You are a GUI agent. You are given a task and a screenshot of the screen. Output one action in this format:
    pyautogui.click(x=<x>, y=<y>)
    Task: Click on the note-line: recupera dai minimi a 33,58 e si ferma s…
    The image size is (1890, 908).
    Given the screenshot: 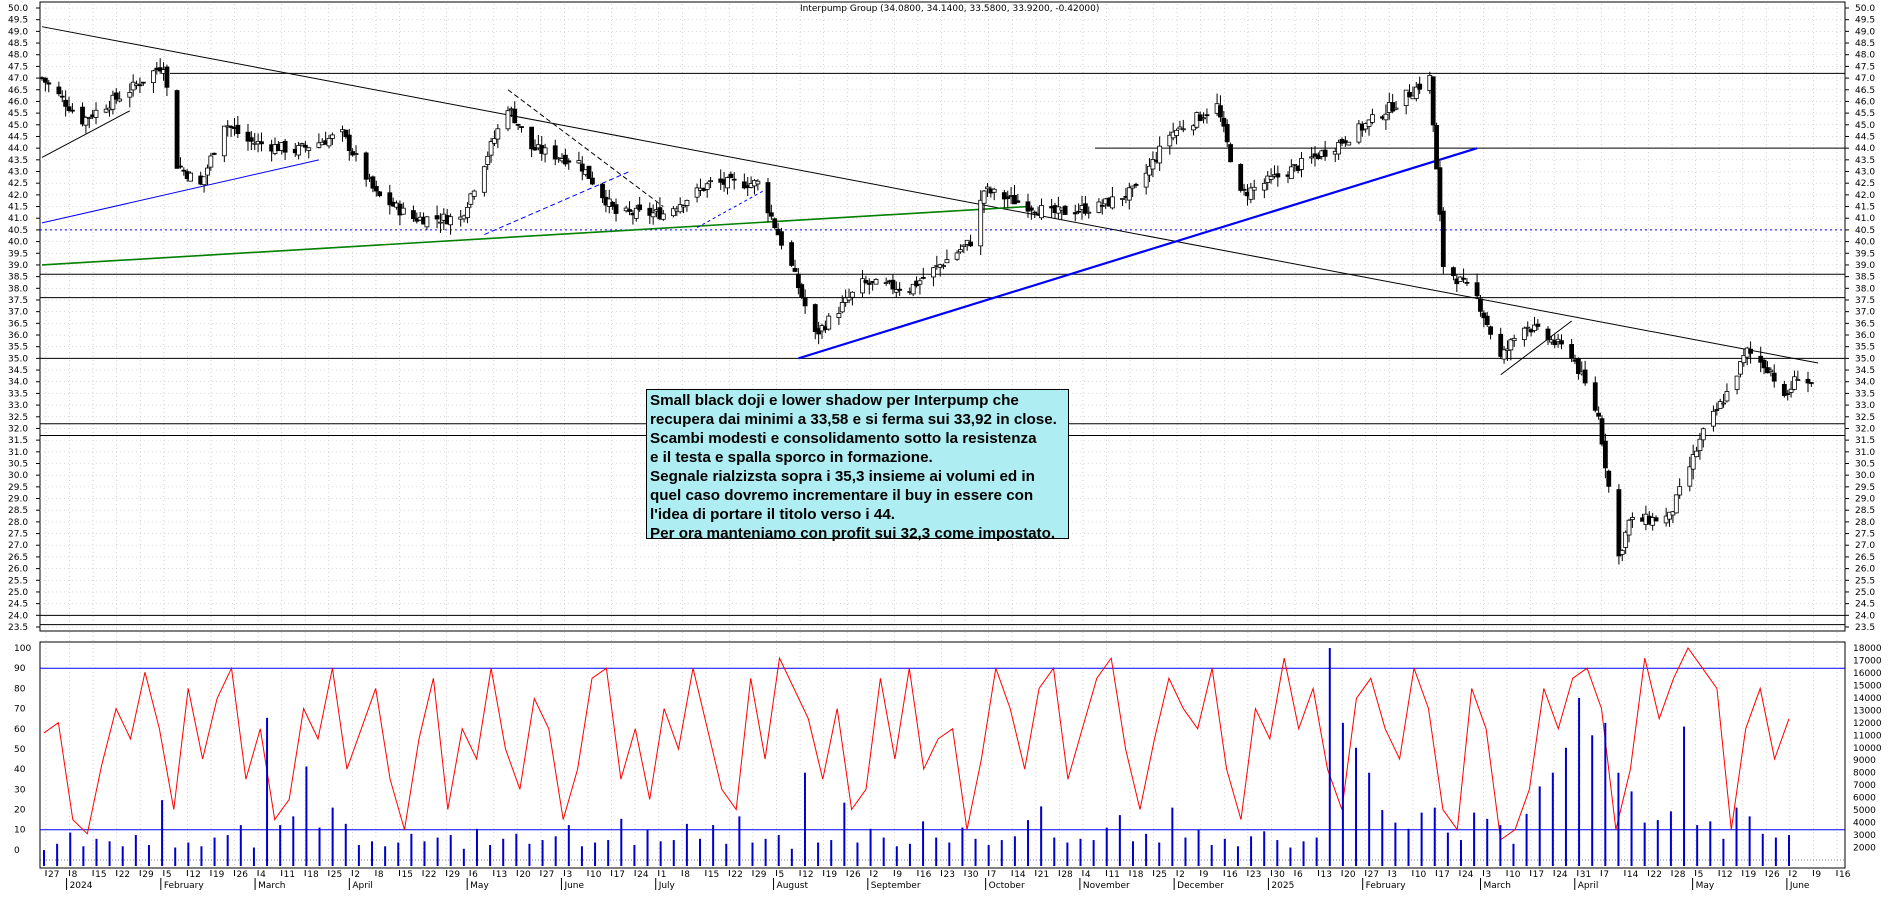 What is the action you would take?
    pyautogui.click(x=853, y=419)
    